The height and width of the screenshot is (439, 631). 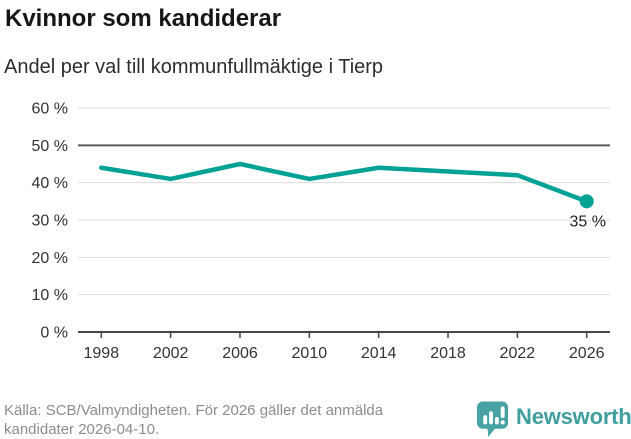 What do you see at coordinates (518, 353) in the screenshot?
I see `x-tick-label: 2022` at bounding box center [518, 353].